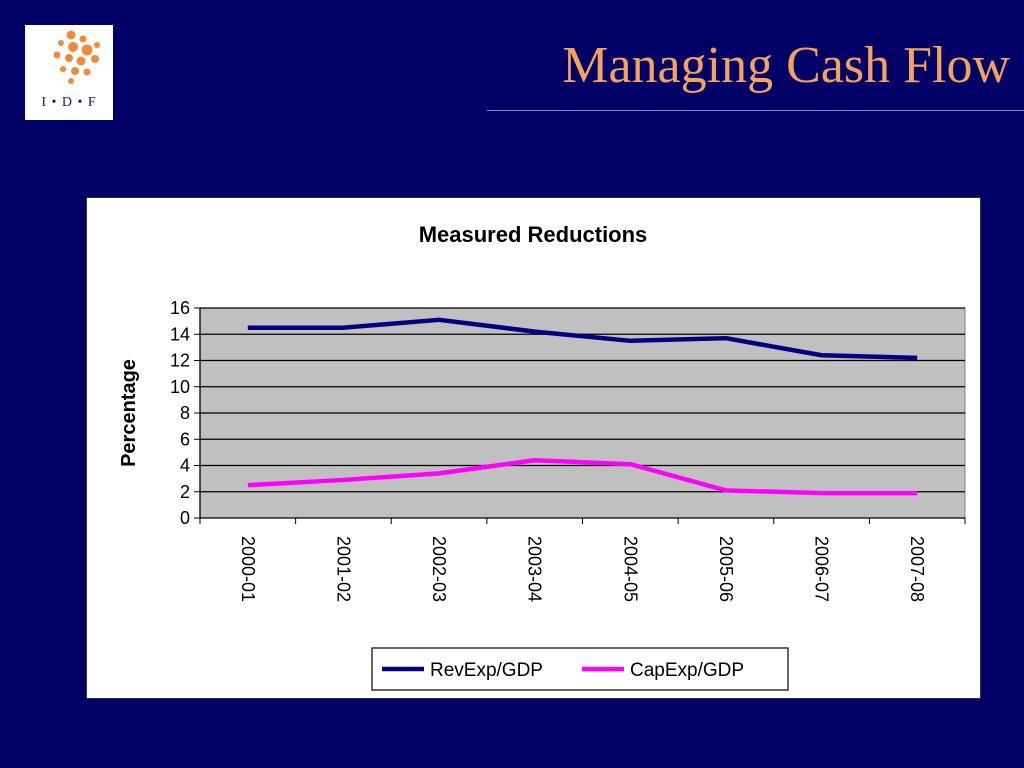 This screenshot has width=1024, height=768. What do you see at coordinates (439, 569) in the screenshot?
I see `x-tick-label: 2002-03` at bounding box center [439, 569].